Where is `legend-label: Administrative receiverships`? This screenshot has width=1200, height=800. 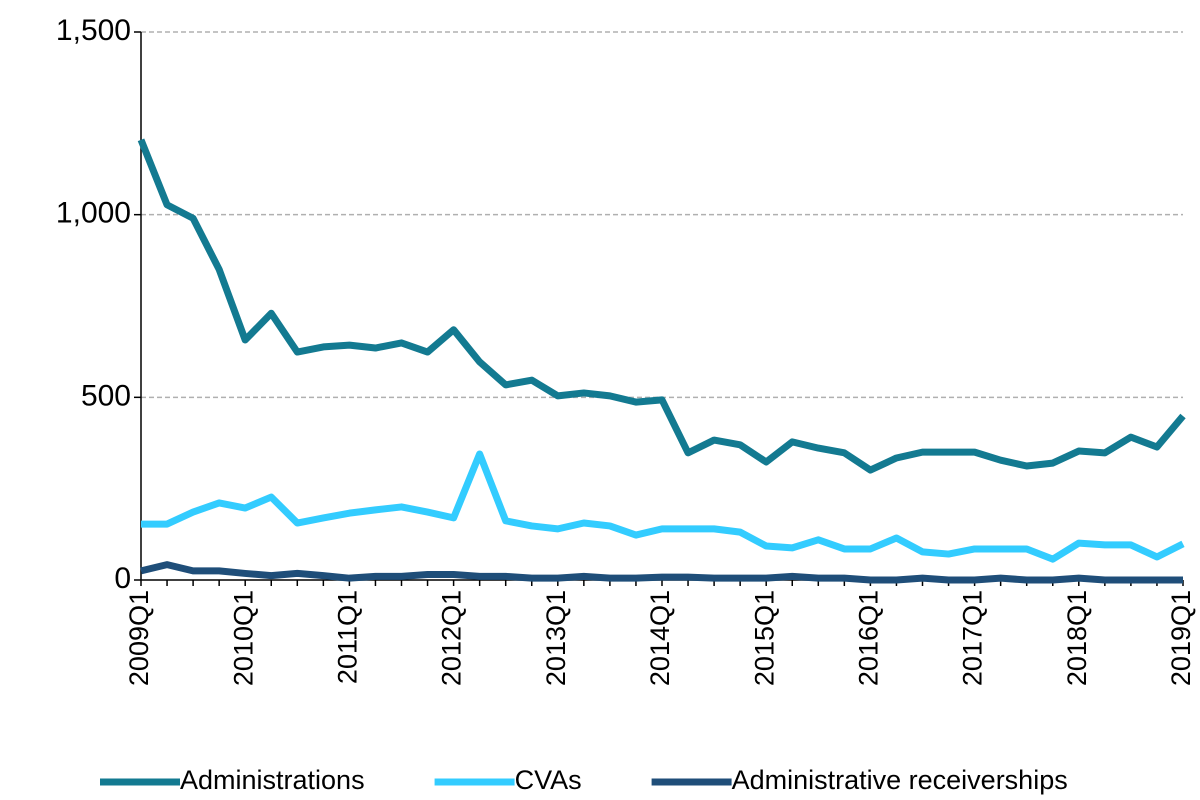
legend-label: Administrative receiverships is located at coordinates (900, 780).